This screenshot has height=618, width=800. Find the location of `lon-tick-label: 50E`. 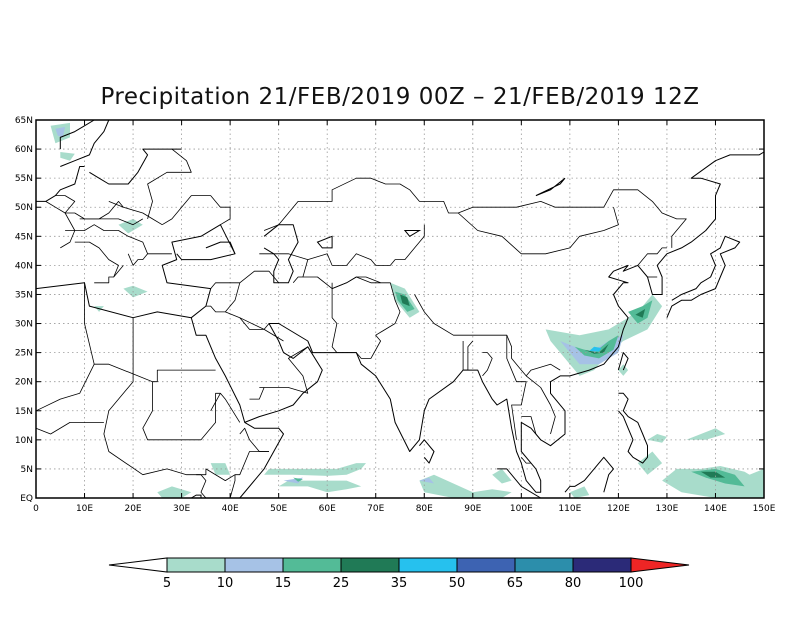

lon-tick-label: 50E is located at coordinates (278, 509).